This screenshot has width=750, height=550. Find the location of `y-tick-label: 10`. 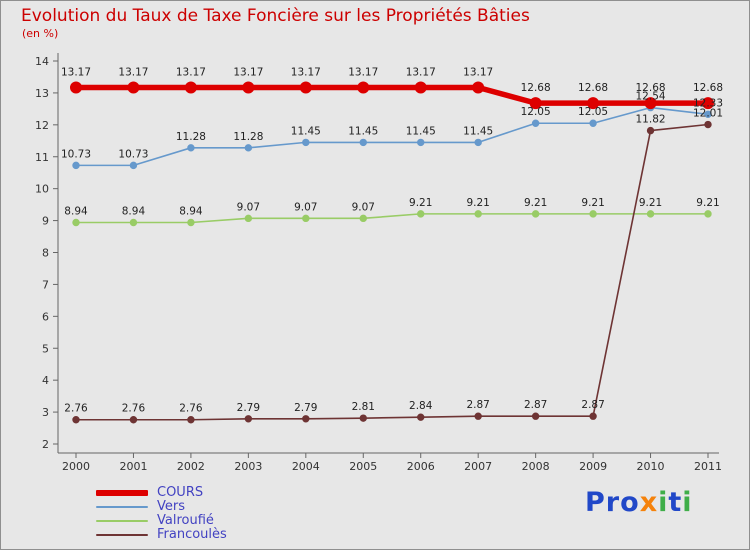

y-tick-label: 10 is located at coordinates (42, 189).